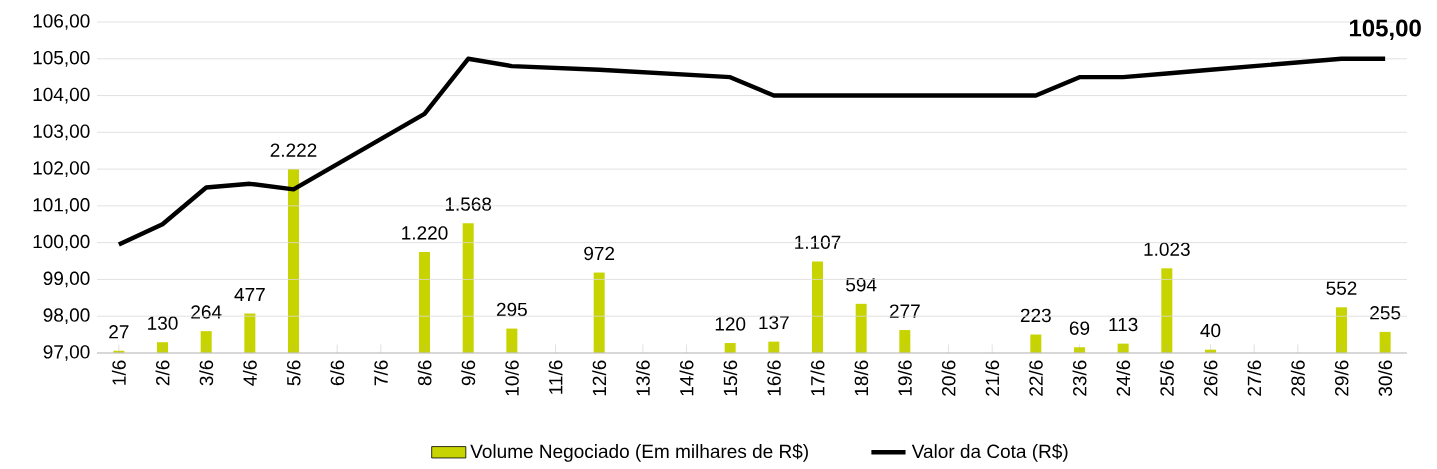 Image resolution: width=1437 pixels, height=469 pixels. I want to click on data-label: 1.568, so click(468, 204).